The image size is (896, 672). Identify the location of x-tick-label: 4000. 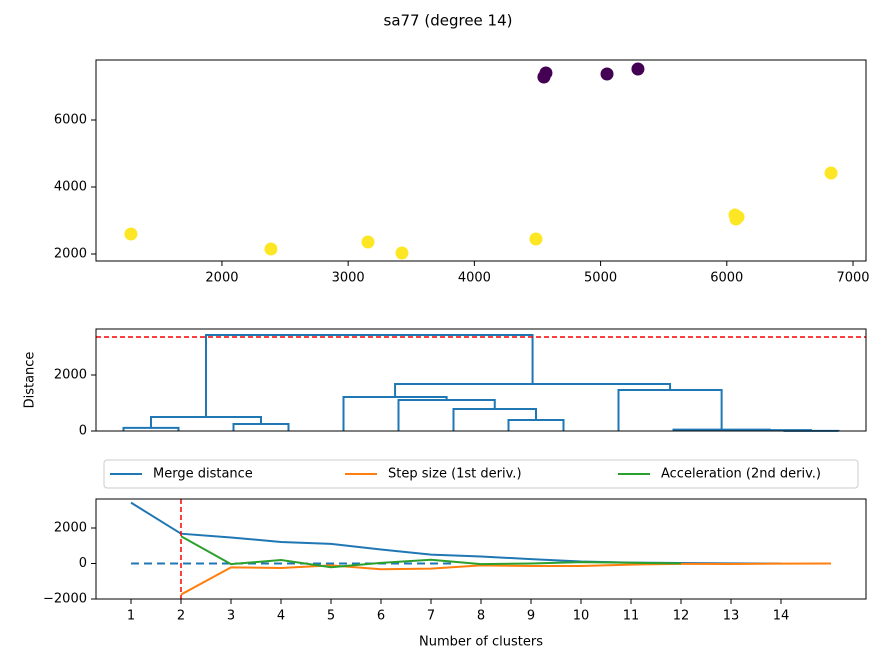
(474, 278).